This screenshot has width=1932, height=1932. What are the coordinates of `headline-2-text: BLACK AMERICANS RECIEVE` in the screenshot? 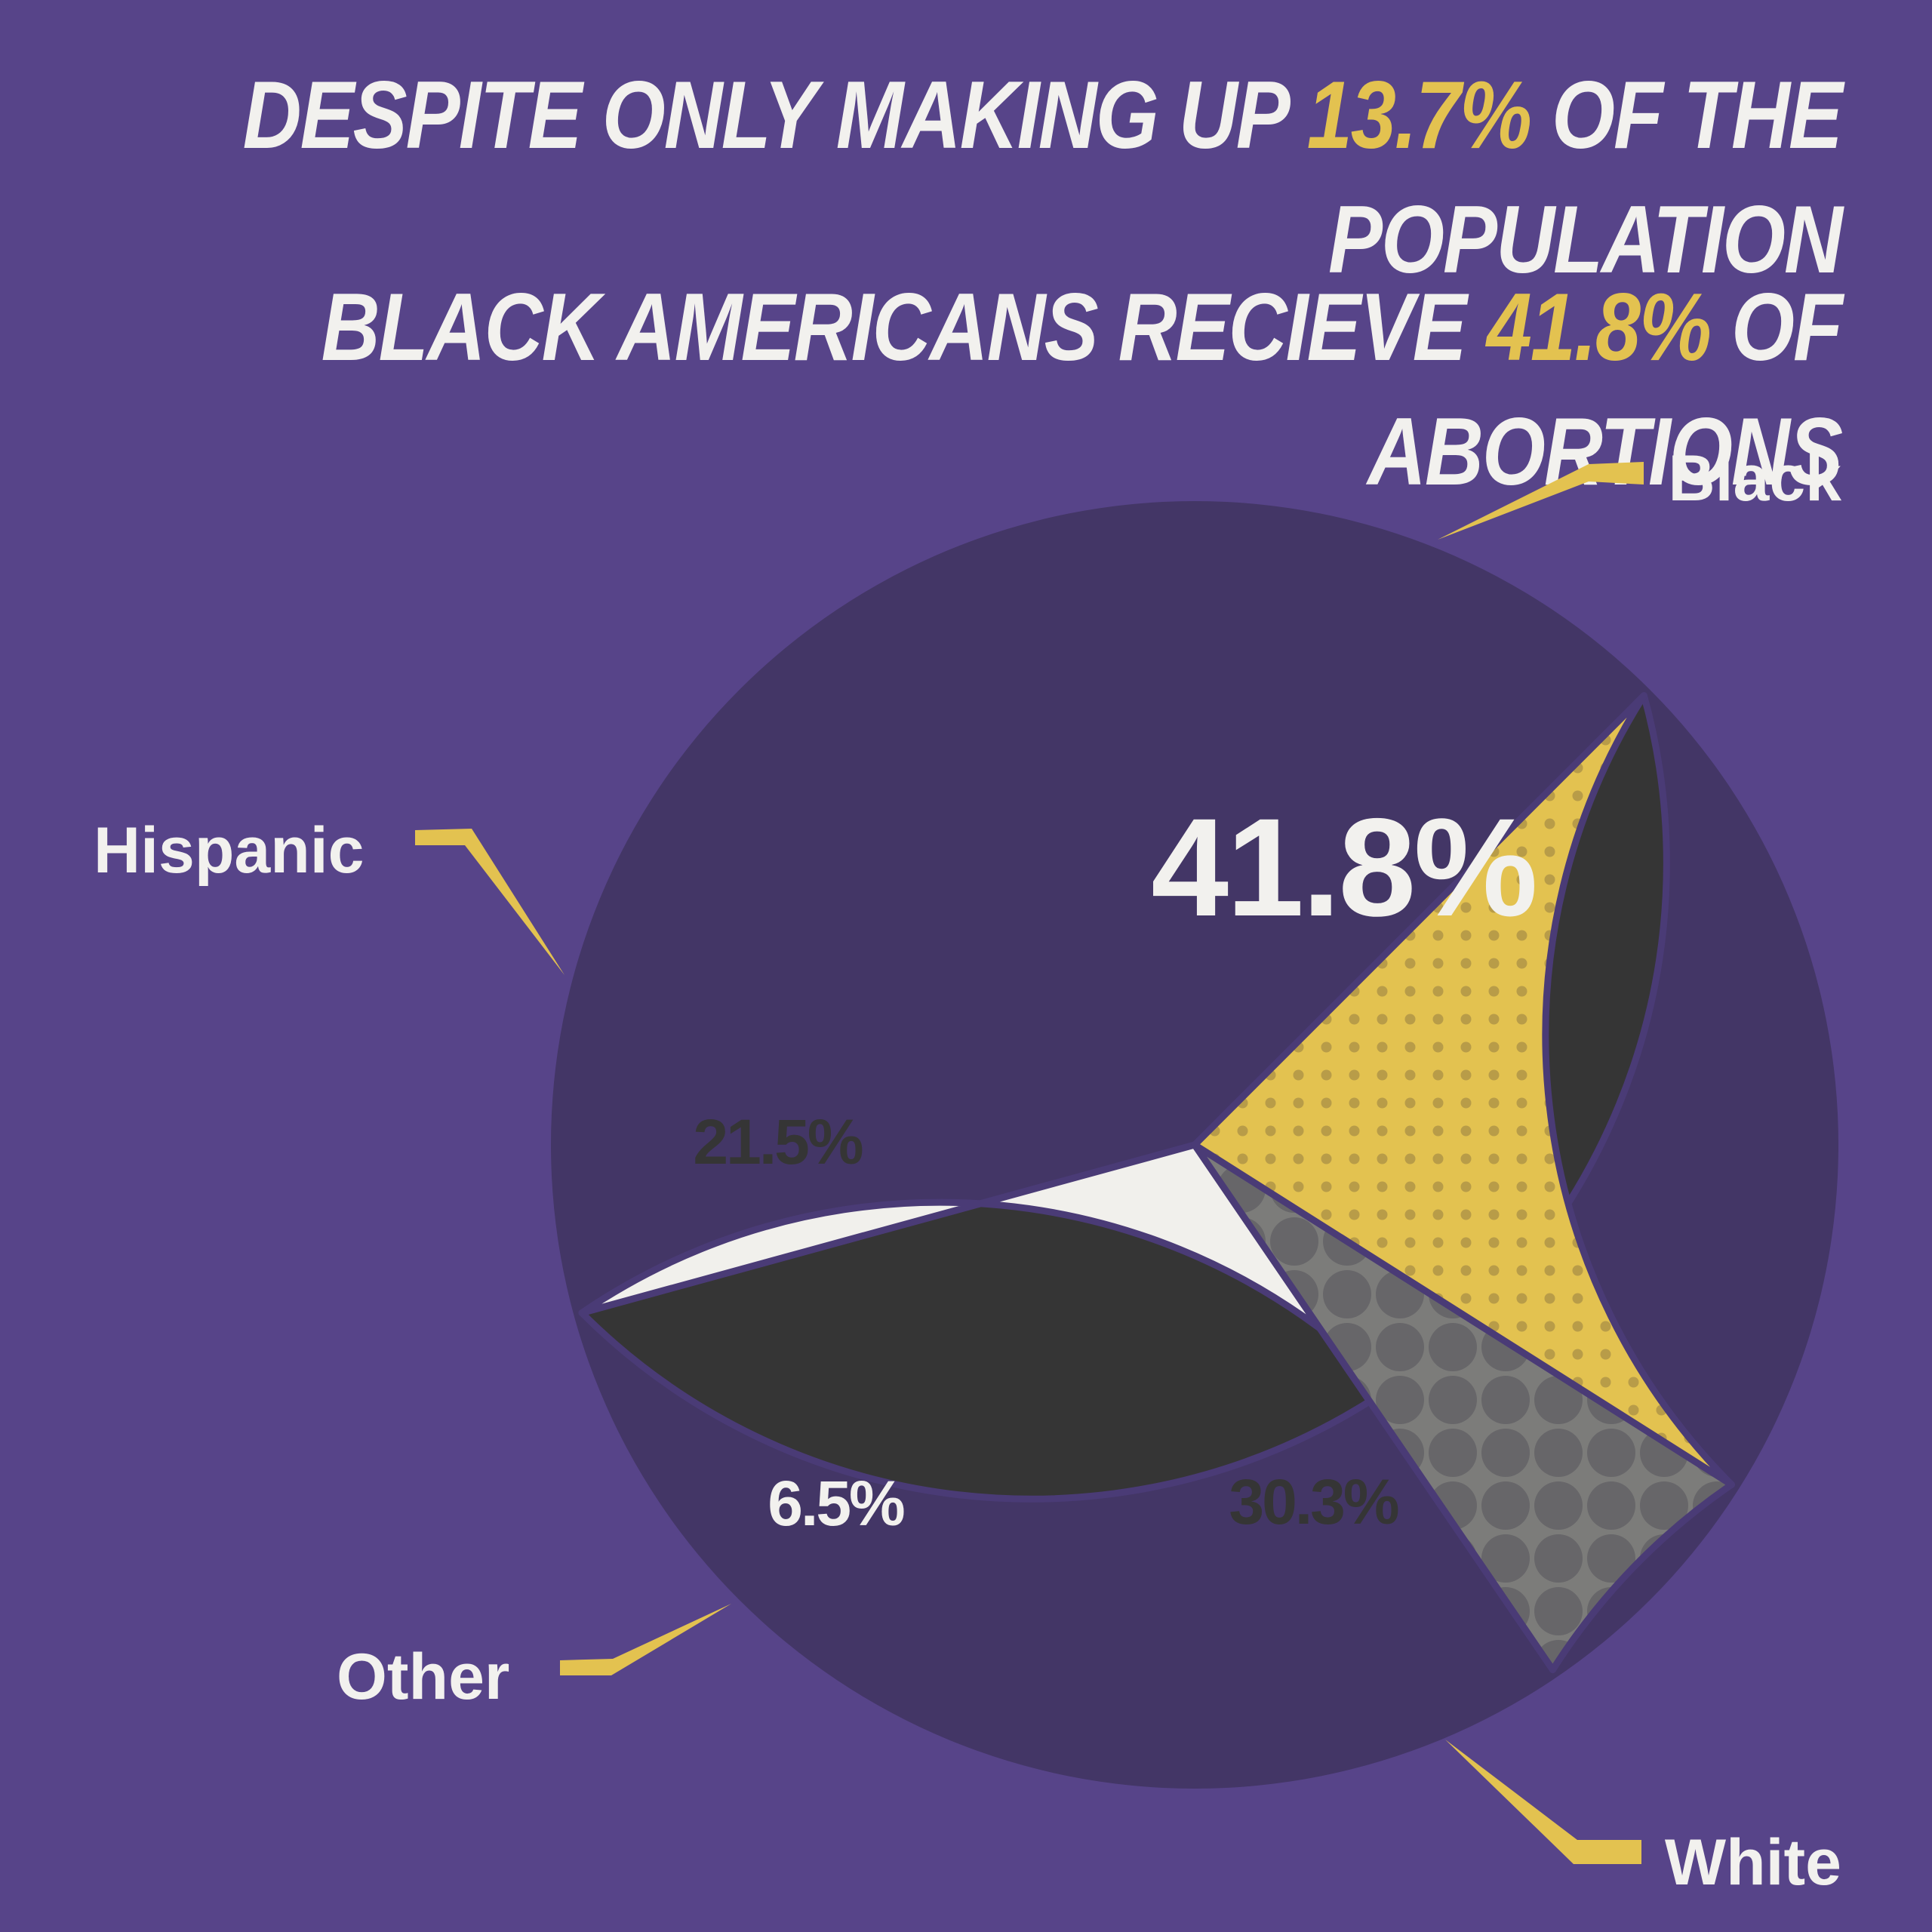 It's located at (904, 326).